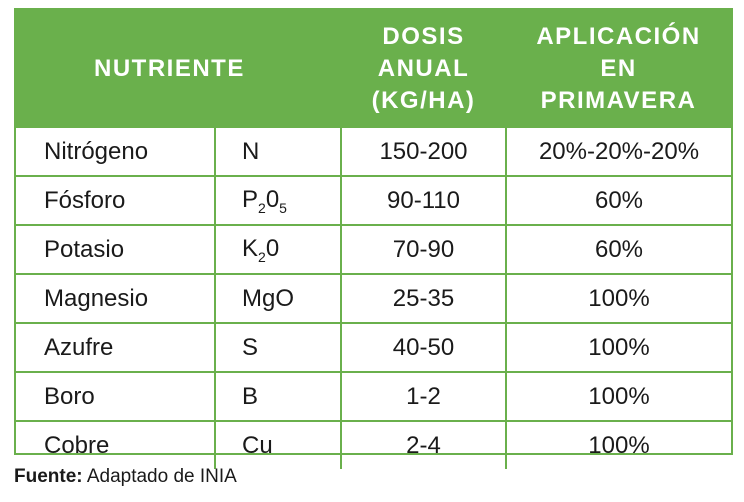 This screenshot has width=744, height=502. What do you see at coordinates (423, 100) in the screenshot?
I see `header-dose-line-3: (KG/HA)` at bounding box center [423, 100].